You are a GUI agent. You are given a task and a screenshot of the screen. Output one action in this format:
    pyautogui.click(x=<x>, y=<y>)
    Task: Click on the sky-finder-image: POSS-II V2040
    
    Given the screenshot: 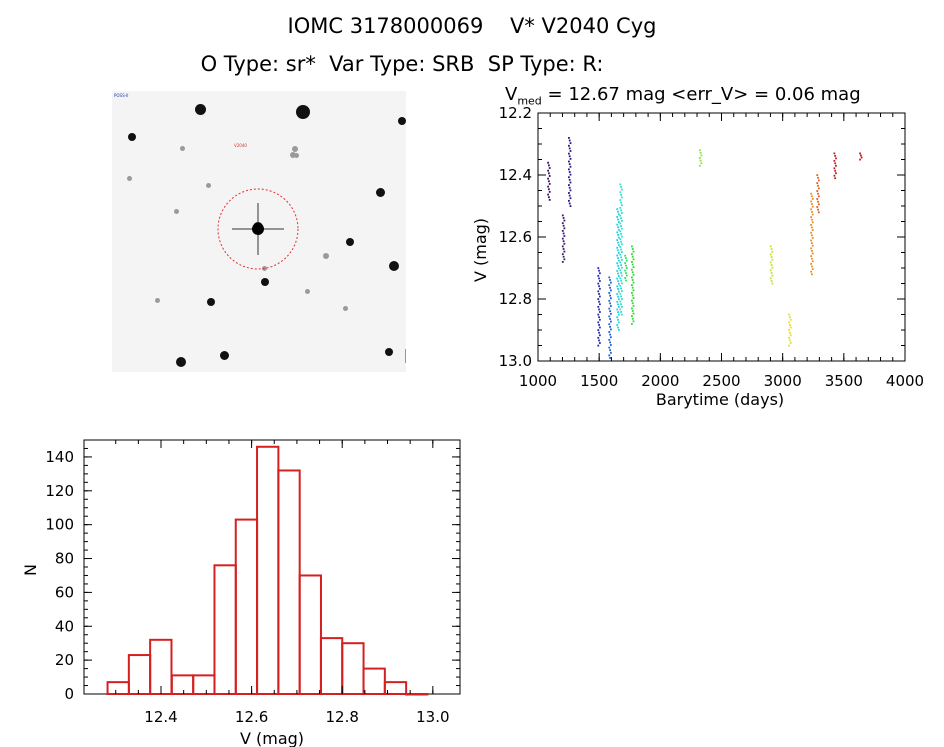 What is the action you would take?
    pyautogui.click(x=259, y=231)
    